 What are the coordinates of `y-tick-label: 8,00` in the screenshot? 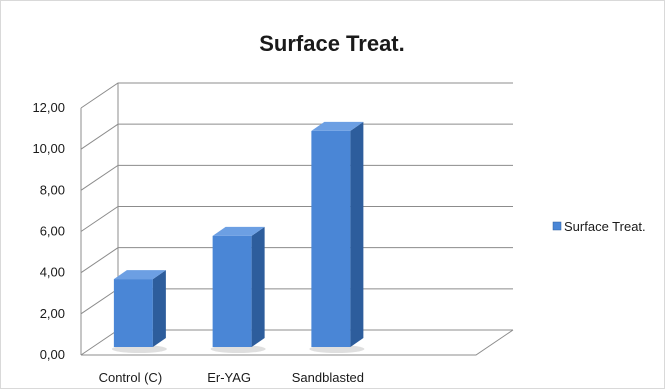 It's located at (52, 189).